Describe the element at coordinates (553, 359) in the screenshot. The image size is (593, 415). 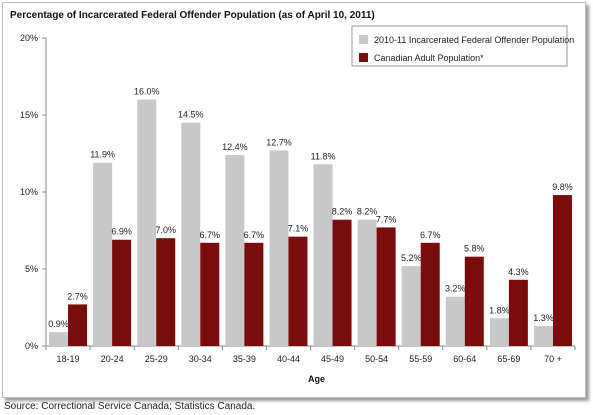
I see `x-tick-label: 70 +` at that location.